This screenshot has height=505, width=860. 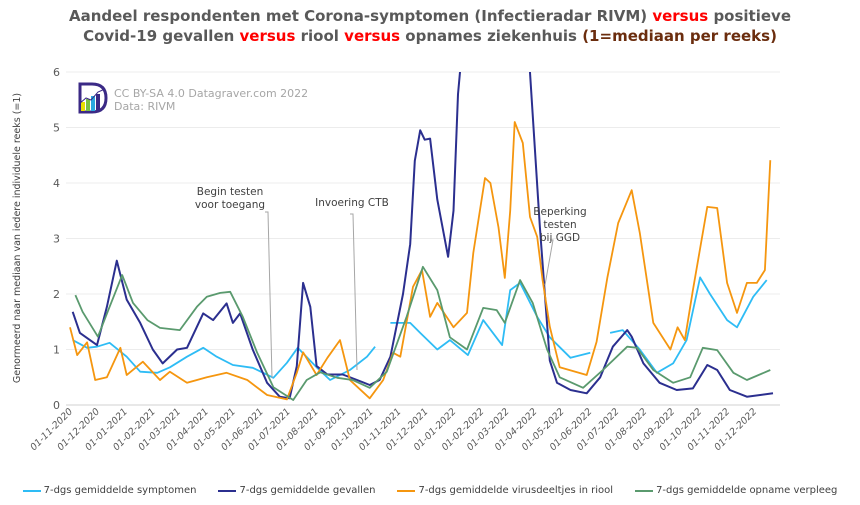 What do you see at coordinates (211, 93) in the screenshot?
I see `credit-license: CC BY-SA 4.0 Datagraver.com 2022` at bounding box center [211, 93].